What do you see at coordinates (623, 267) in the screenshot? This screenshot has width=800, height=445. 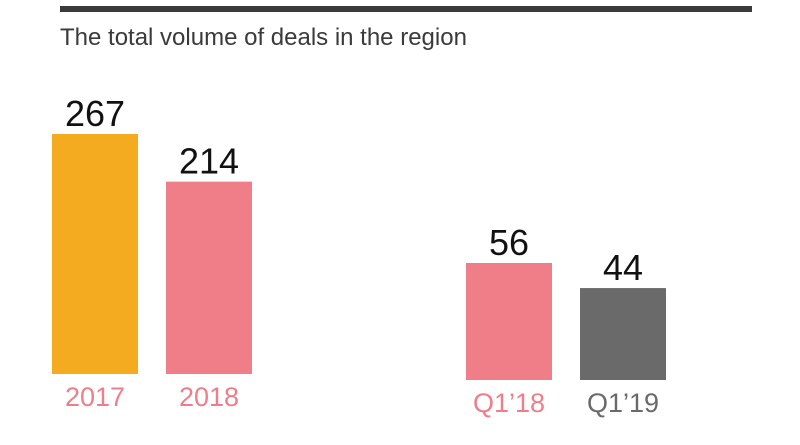 I see `value-label-4: 44` at bounding box center [623, 267].